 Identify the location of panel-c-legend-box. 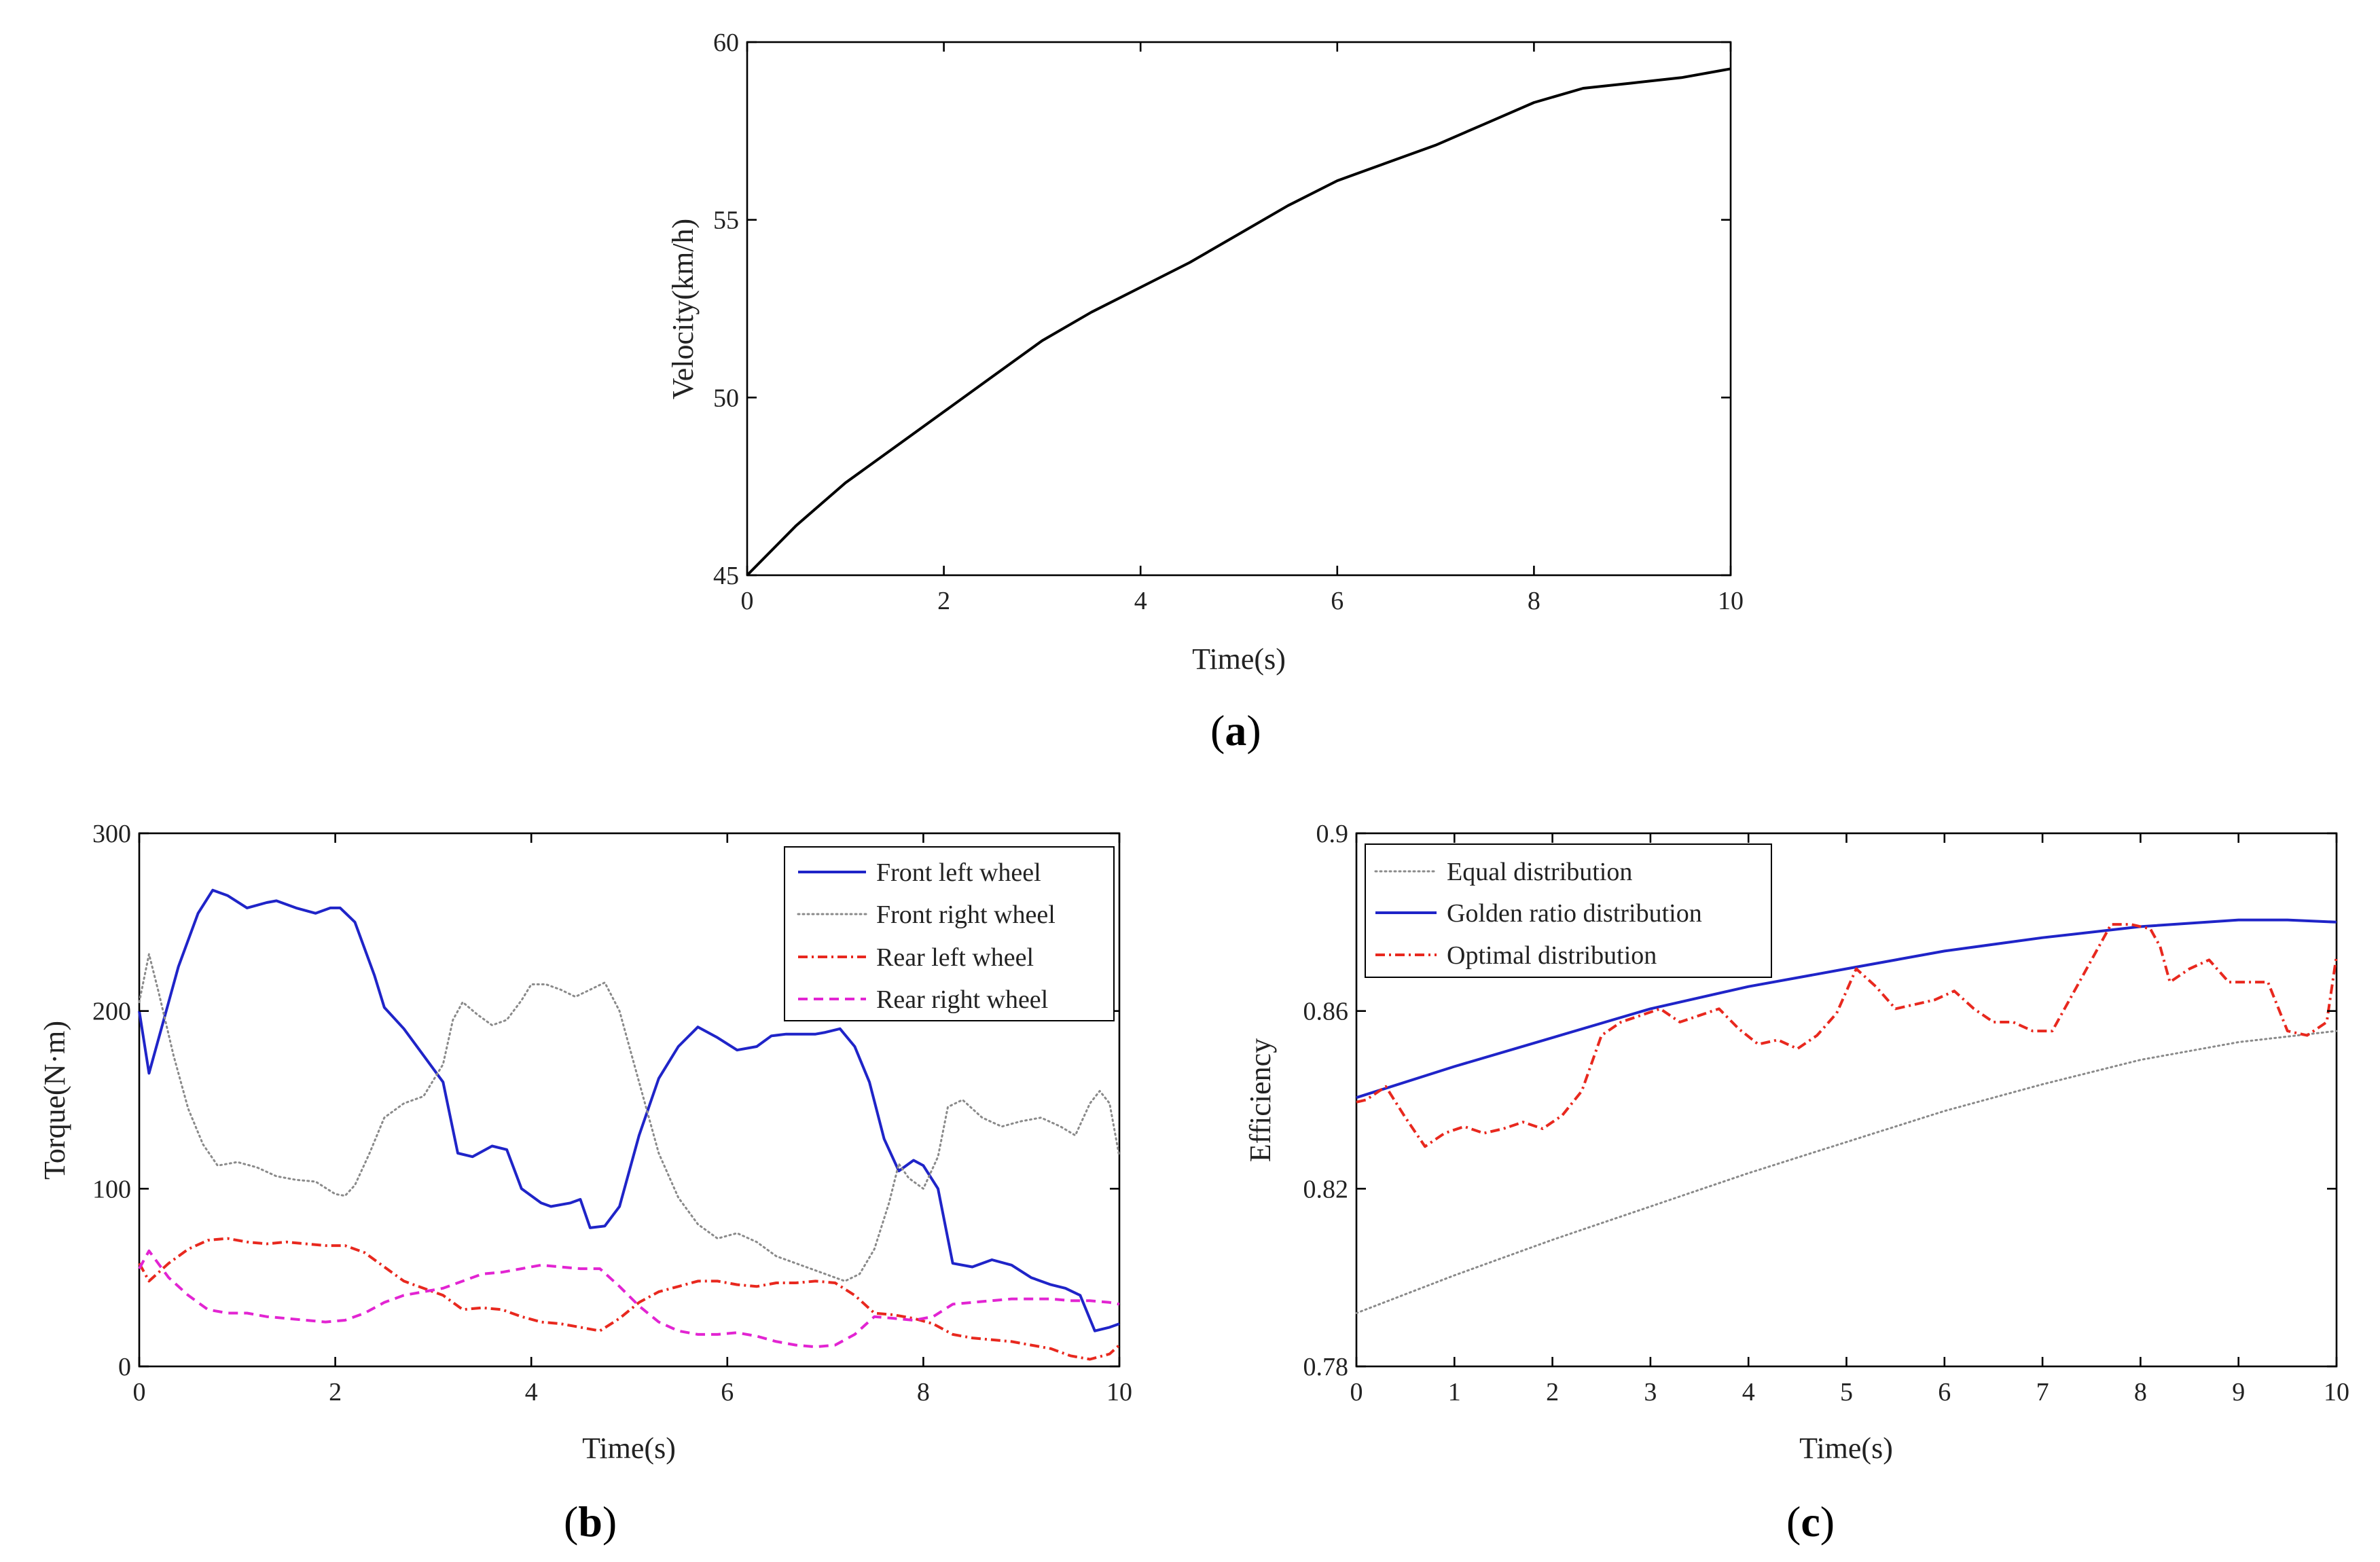
(1568, 910).